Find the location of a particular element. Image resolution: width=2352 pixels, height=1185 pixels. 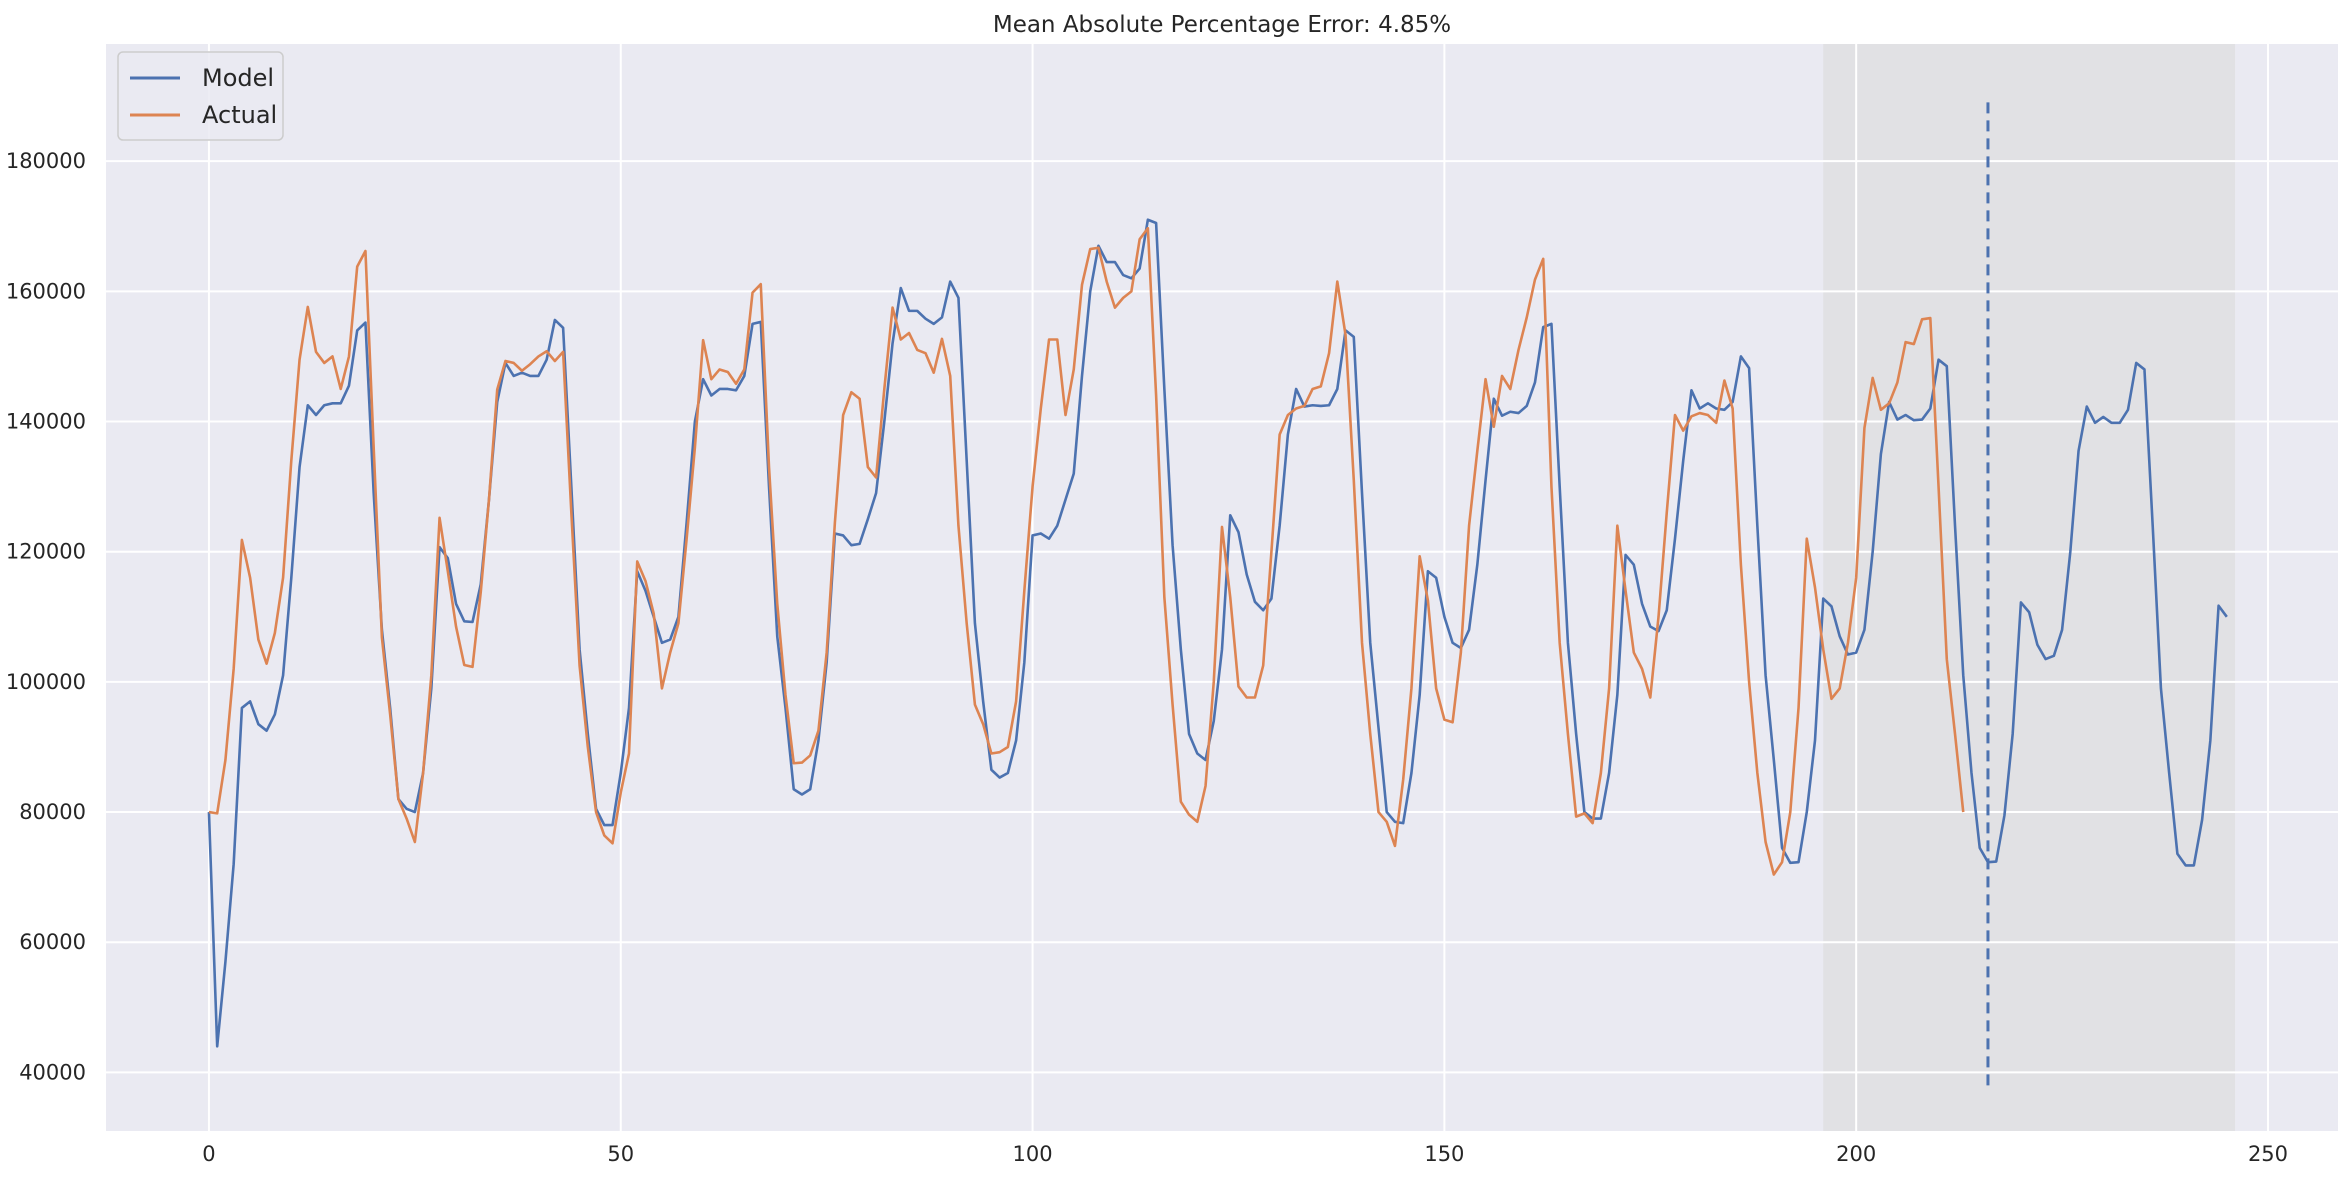

y-tick-label: 40000 is located at coordinates (52, 1072).